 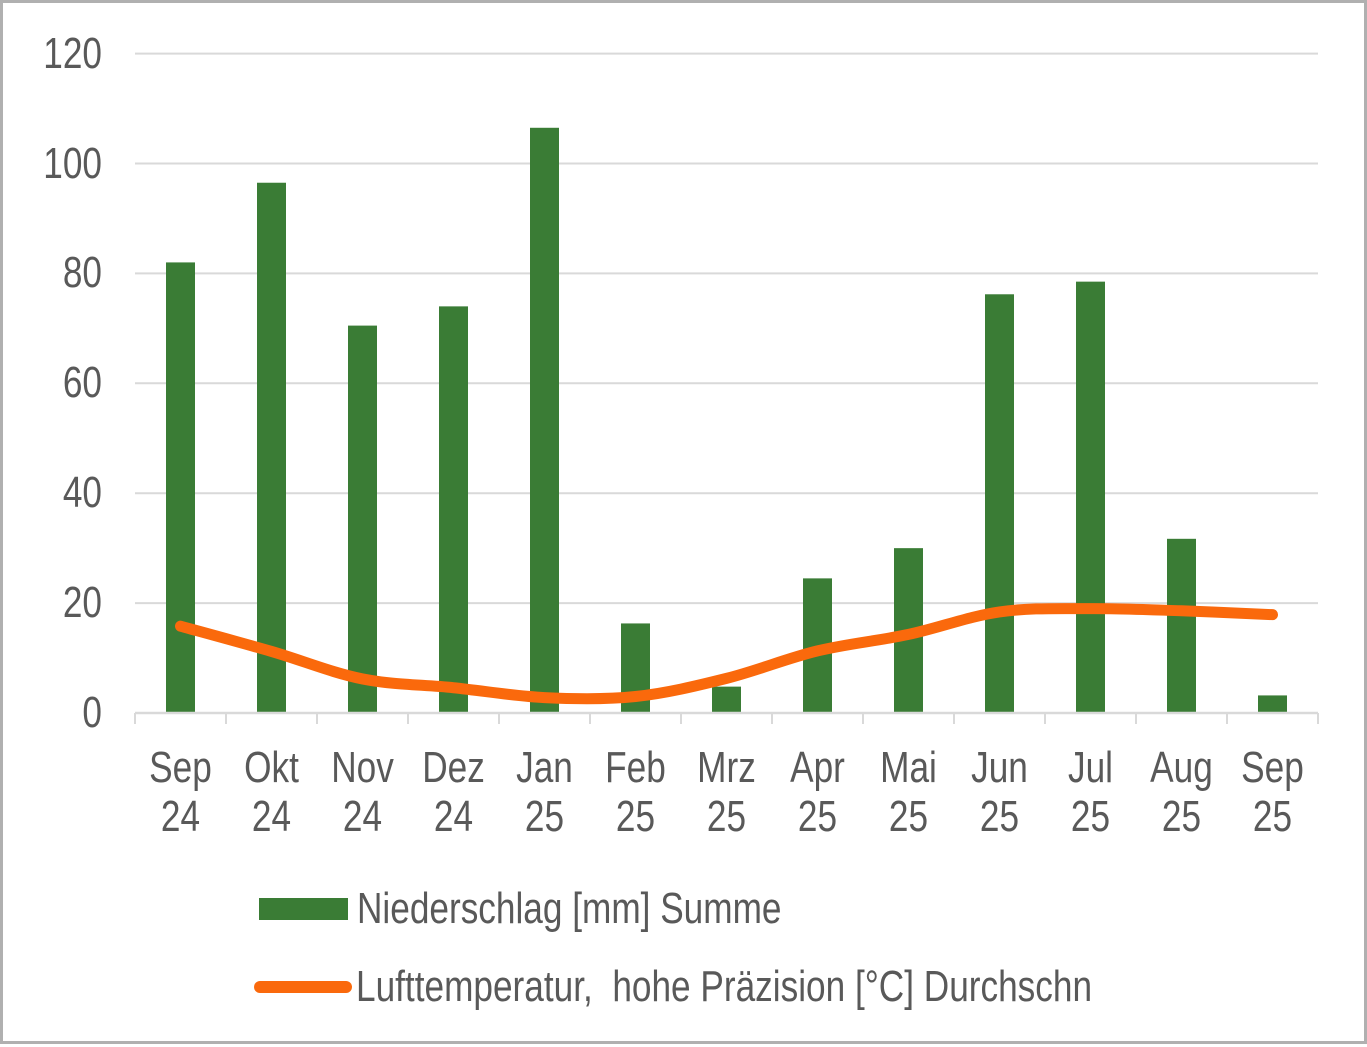 I want to click on x-axis-label: Jun 25, so click(x=999, y=792).